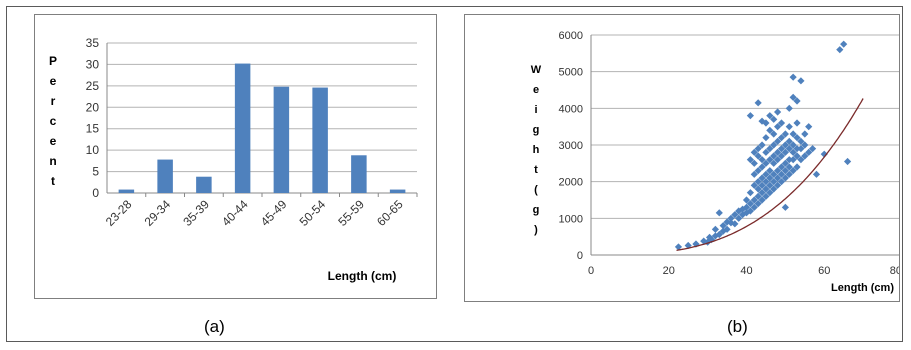 This screenshot has height=350, width=911. Describe the element at coordinates (119, 213) in the screenshot. I see `x-tick-label: 23-28` at that location.